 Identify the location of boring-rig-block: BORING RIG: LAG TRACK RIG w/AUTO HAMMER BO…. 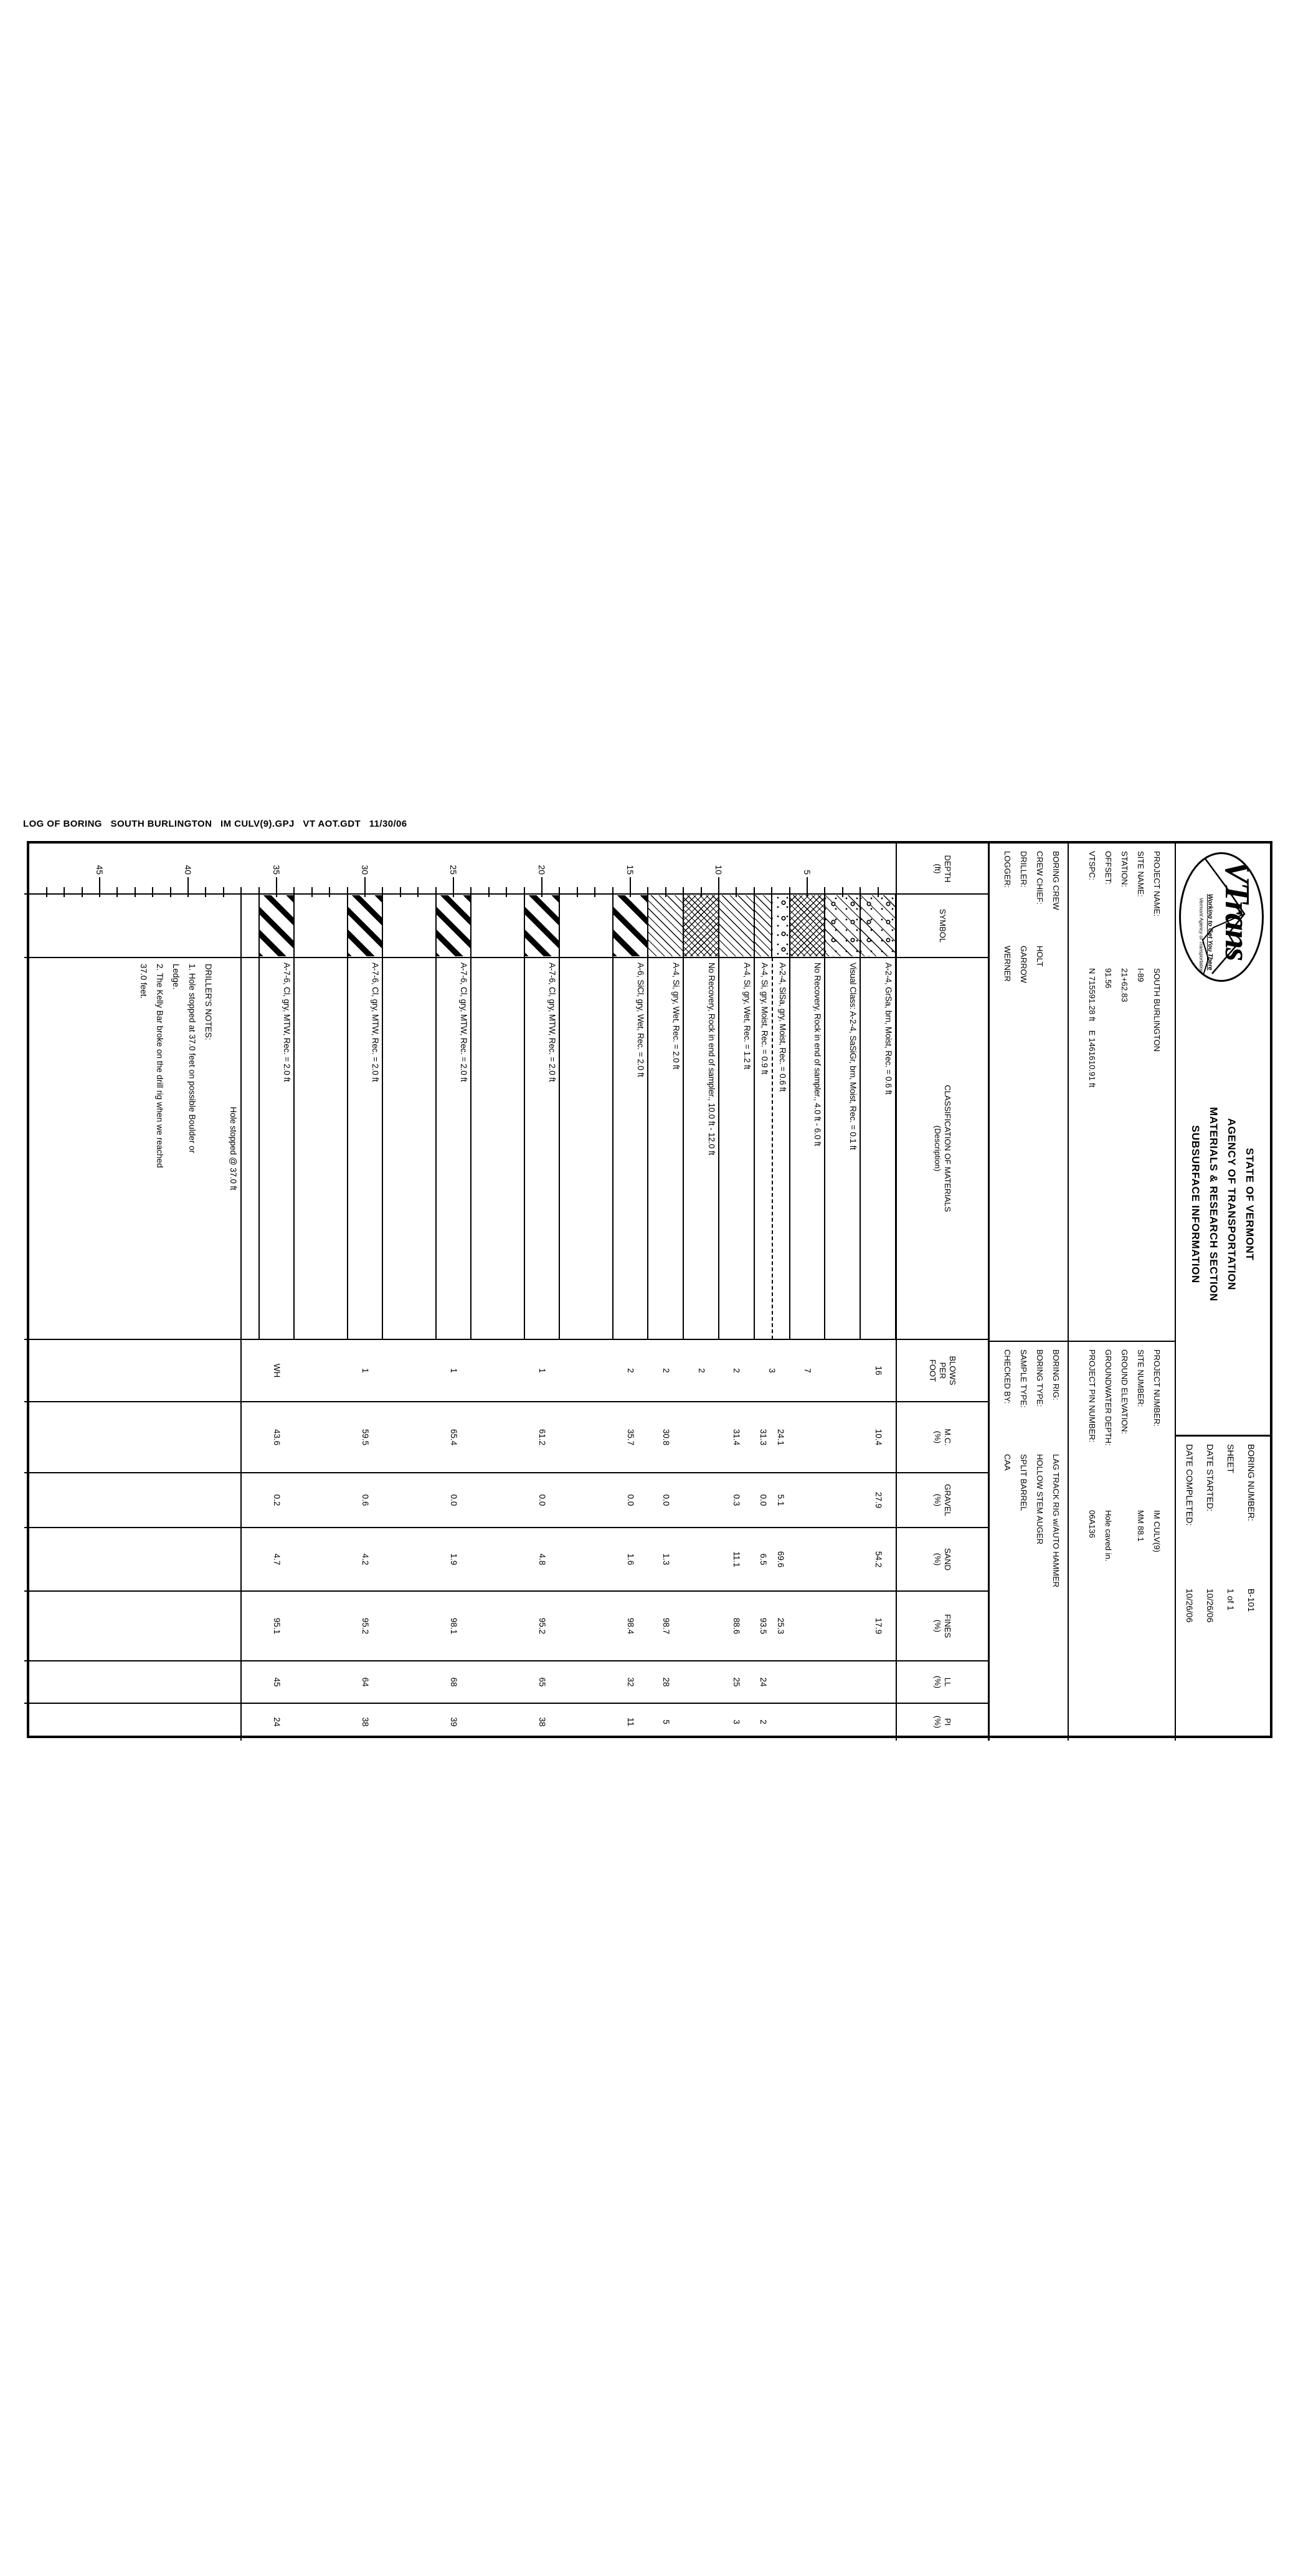
(1029, 1541).